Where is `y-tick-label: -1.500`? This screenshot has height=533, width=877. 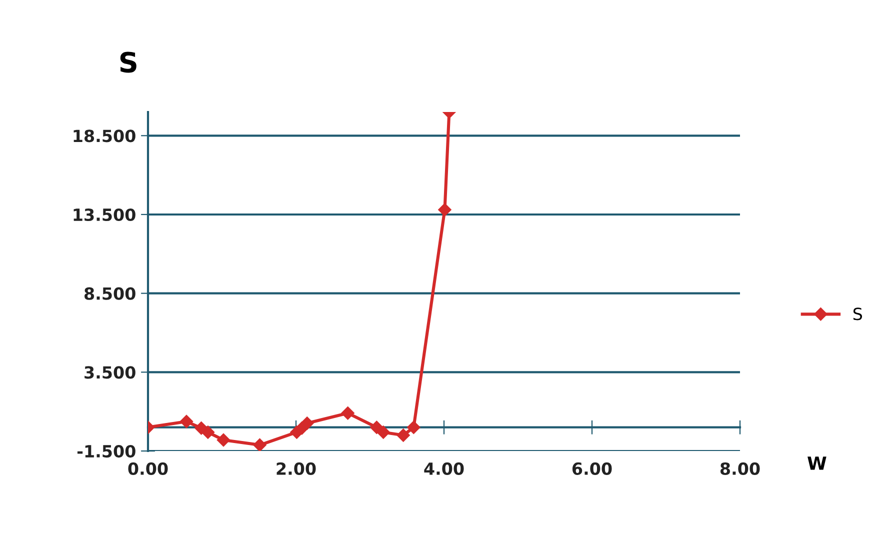 y-tick-label: -1.500 is located at coordinates (106, 451).